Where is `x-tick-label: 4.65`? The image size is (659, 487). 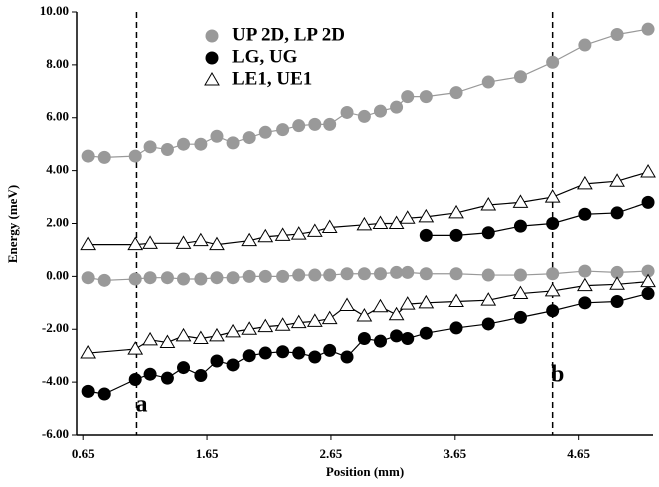 x-tick-label: 4.65 is located at coordinates (578, 453).